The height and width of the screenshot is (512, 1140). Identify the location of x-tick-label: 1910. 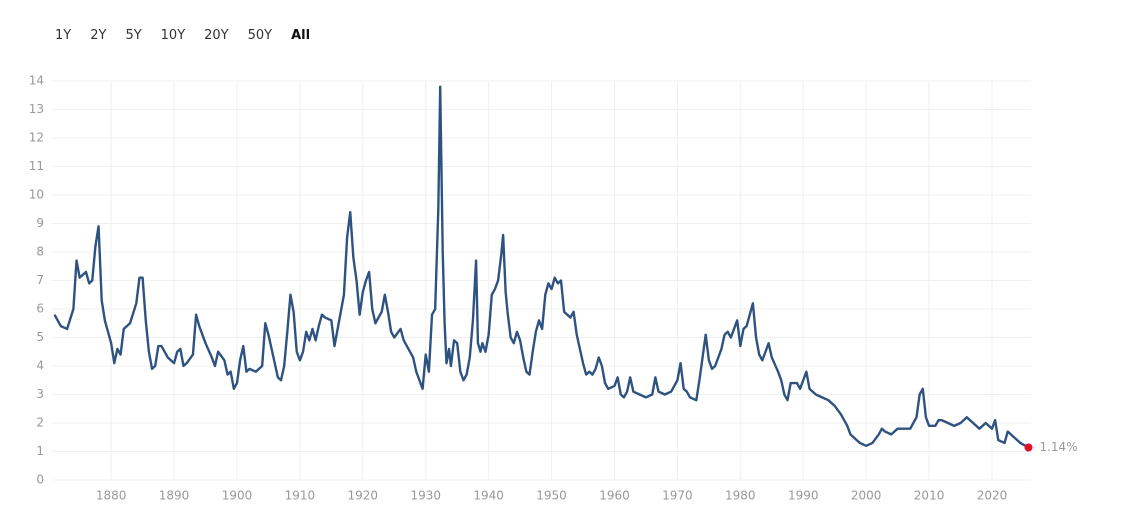
(300, 496).